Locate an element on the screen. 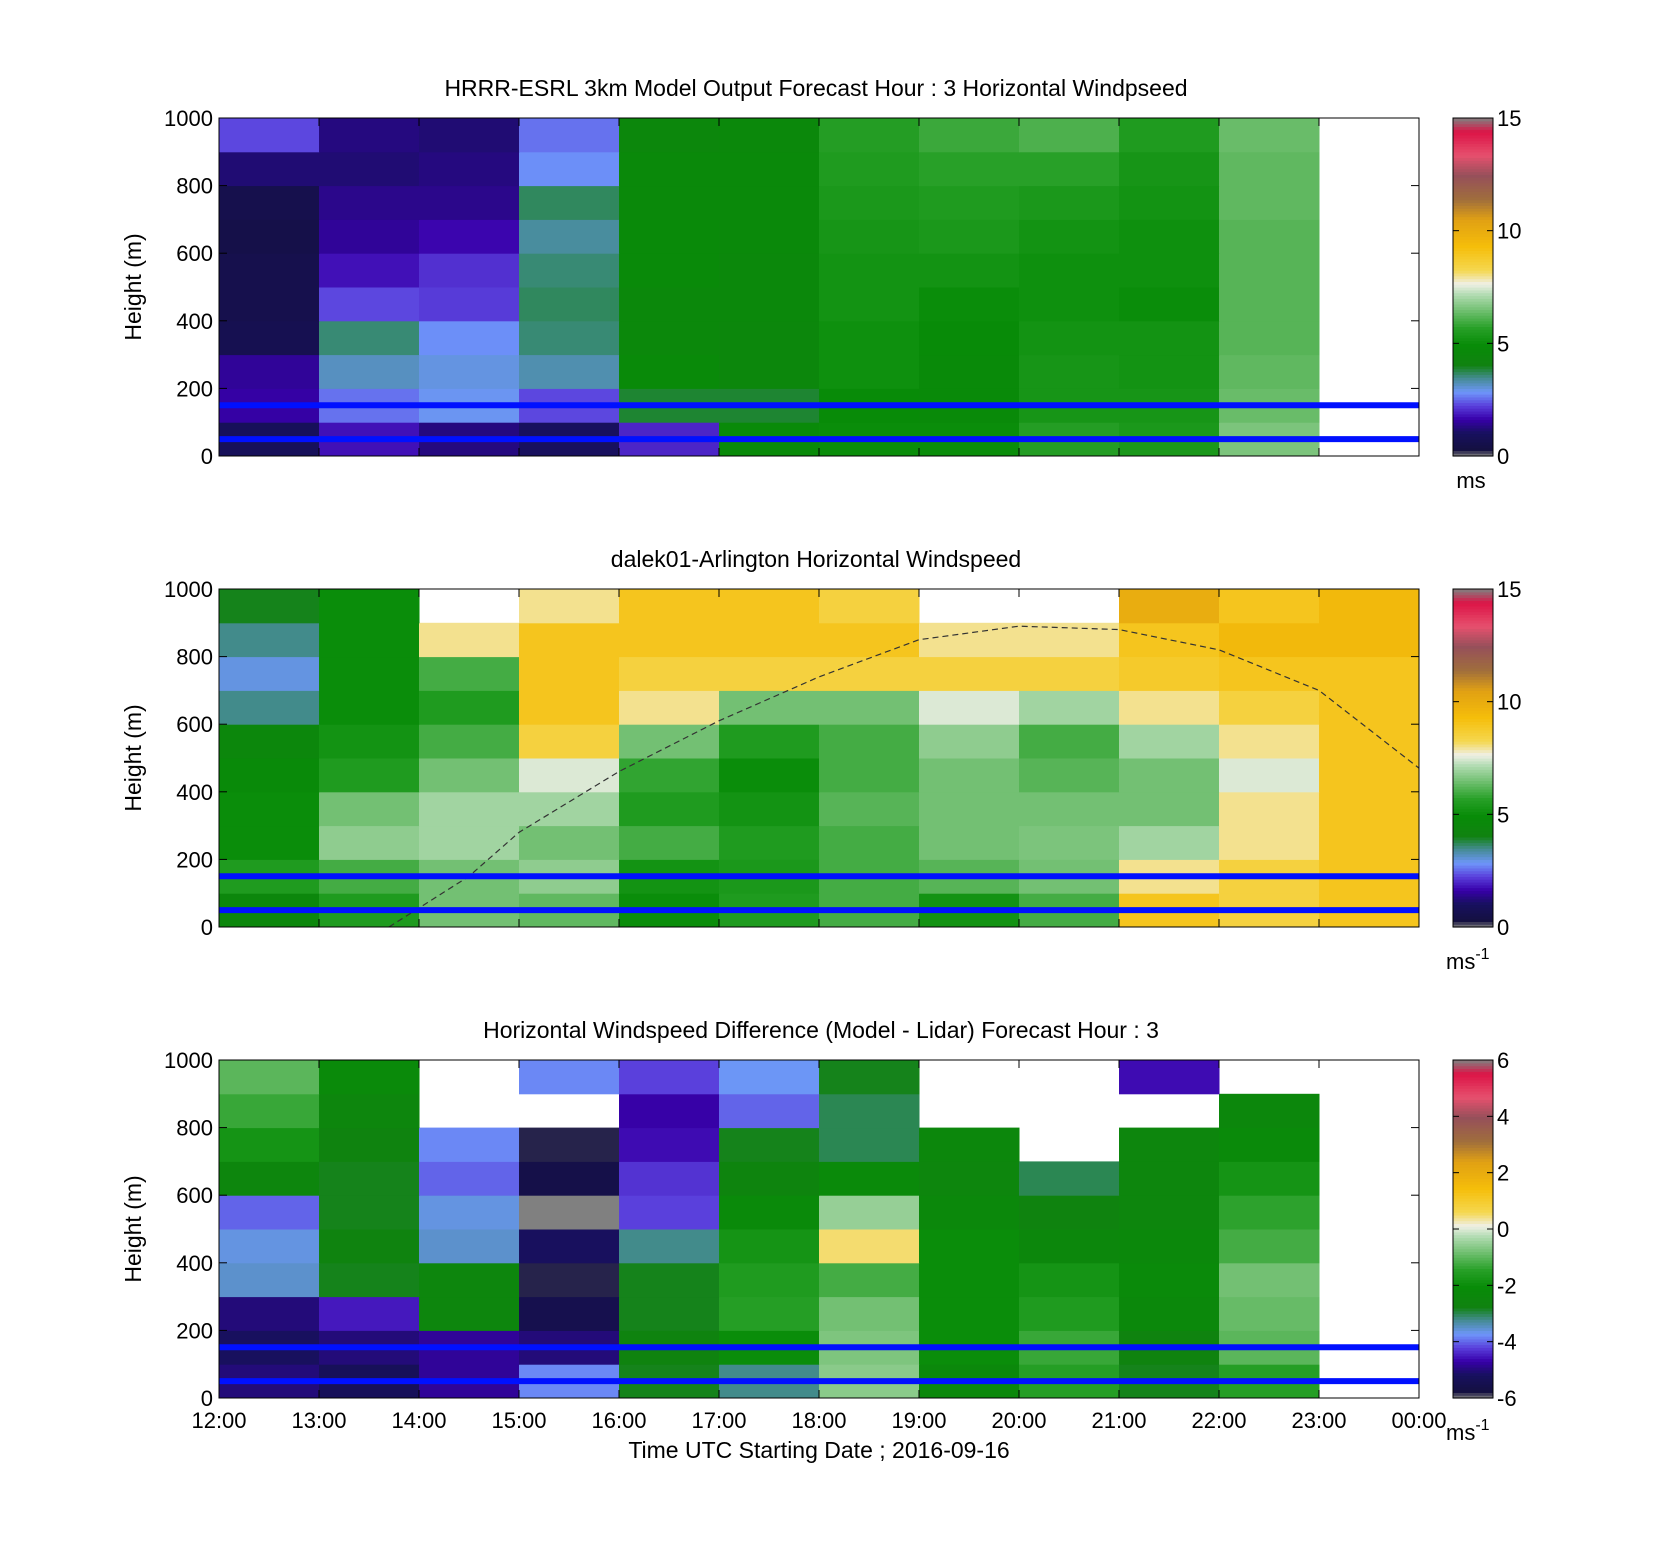  x-tick-label: 16:00 is located at coordinates (618, 1420).